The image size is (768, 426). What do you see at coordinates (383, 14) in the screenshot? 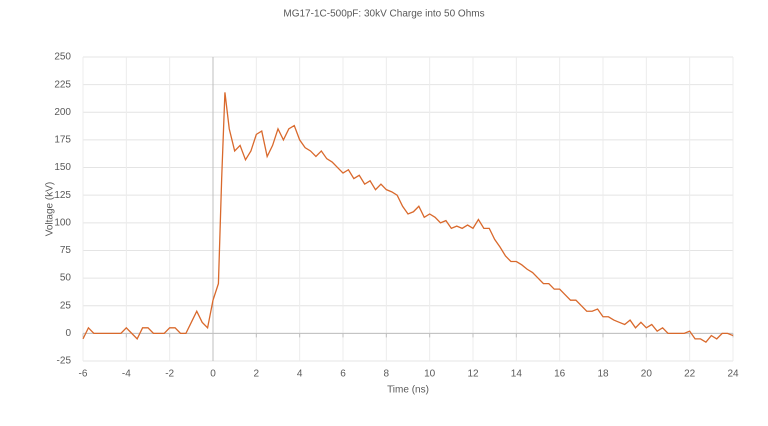
I see `chart-title: MG17-1C-500pF: 30kV Charge into 50 Ohms` at bounding box center [383, 14].